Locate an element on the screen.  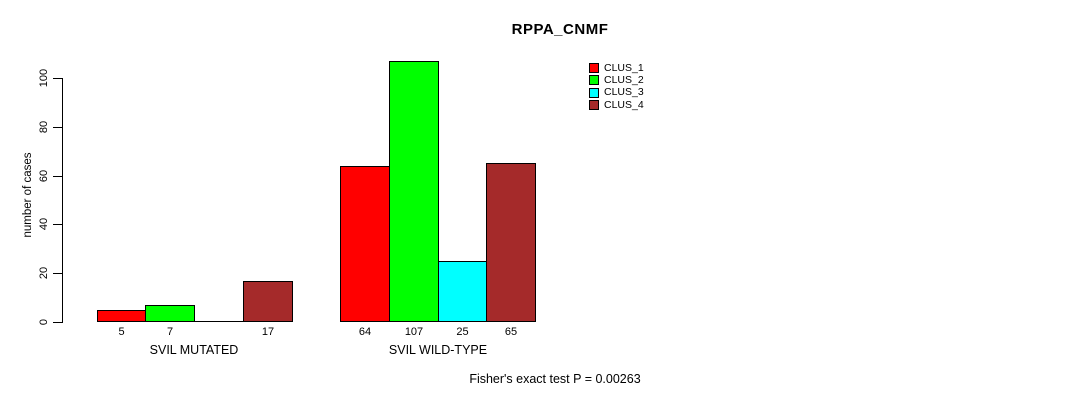
y-tick-label: 0 is located at coordinates (44, 322).